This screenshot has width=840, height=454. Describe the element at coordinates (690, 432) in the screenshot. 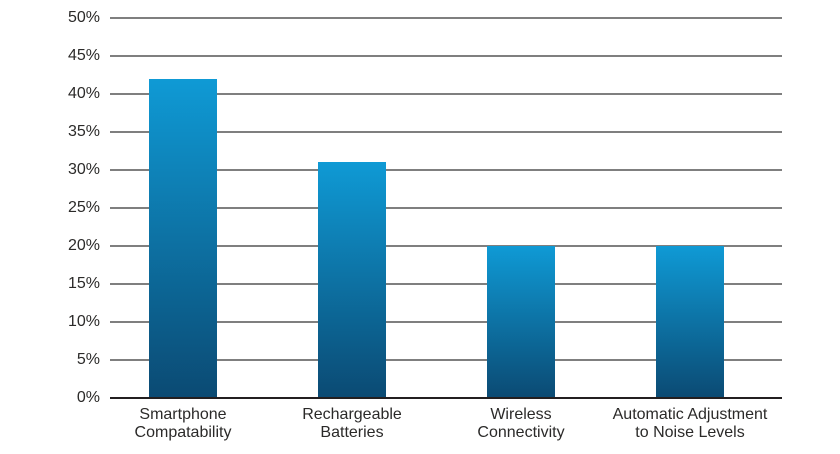

I see `x-axis-category-label-line: to Noise Levels` at that location.